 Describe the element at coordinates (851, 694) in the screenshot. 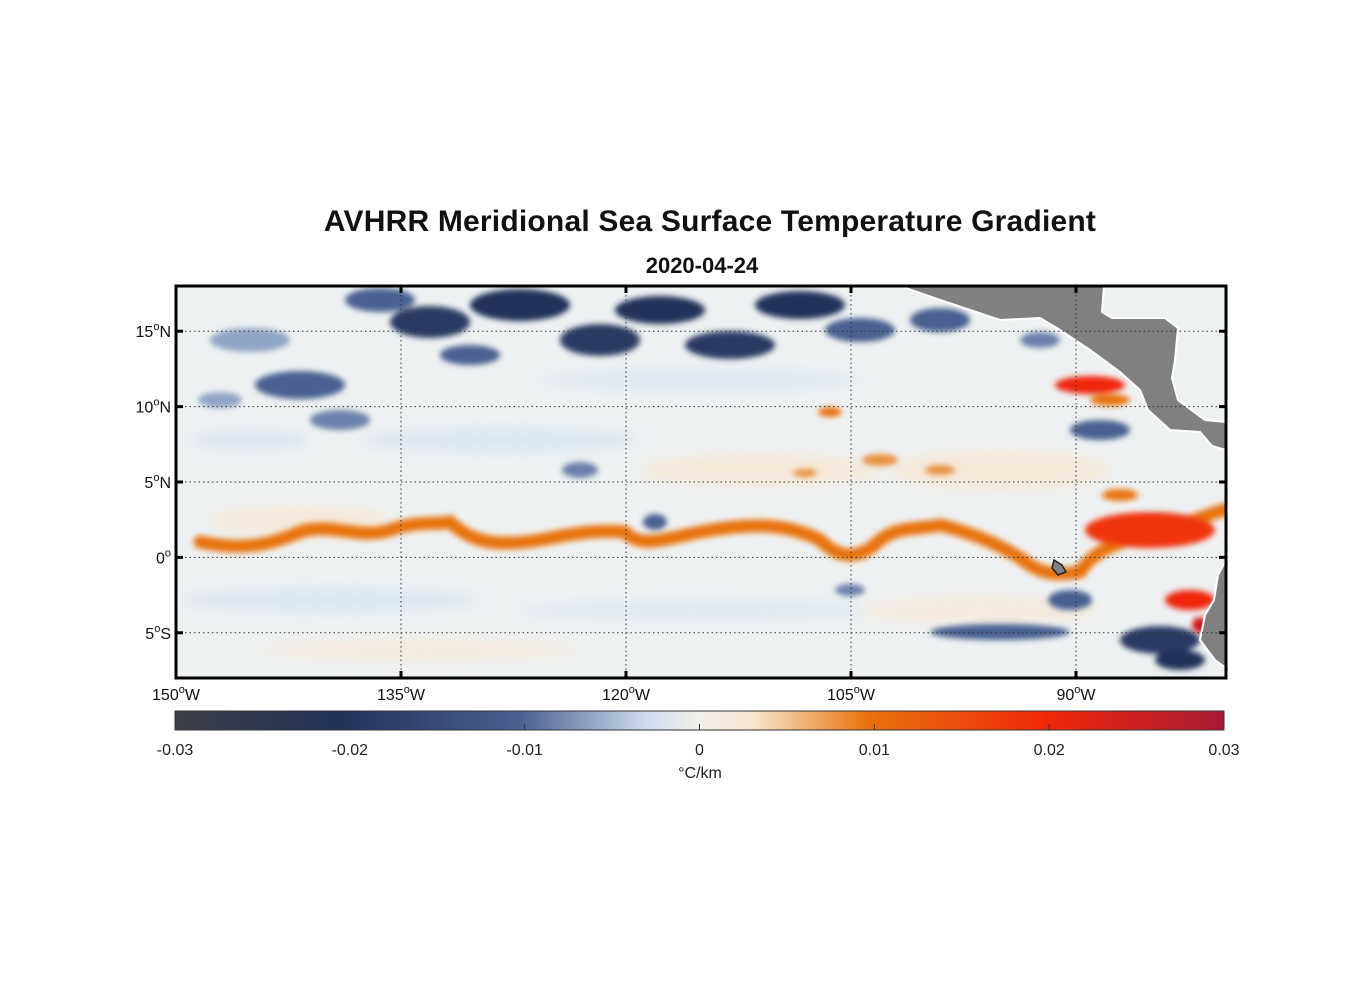

I see `lon-label: 105oW` at that location.